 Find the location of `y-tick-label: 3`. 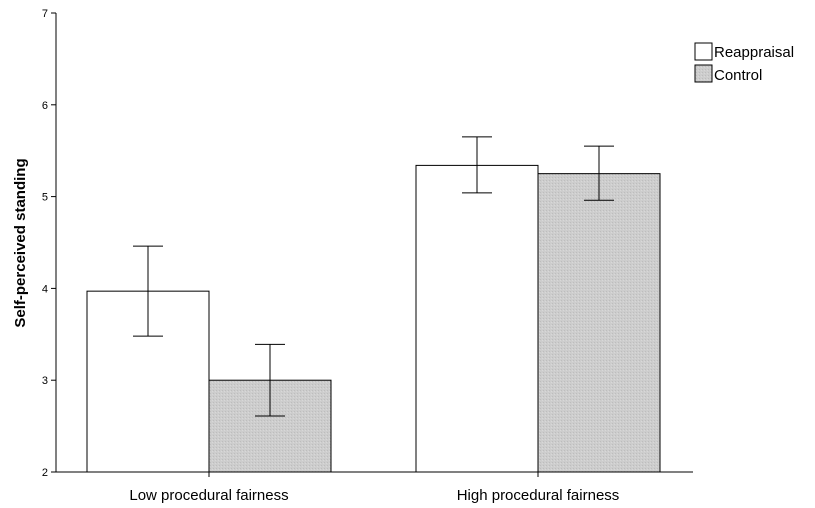

y-tick-label: 3 is located at coordinates (45, 381).